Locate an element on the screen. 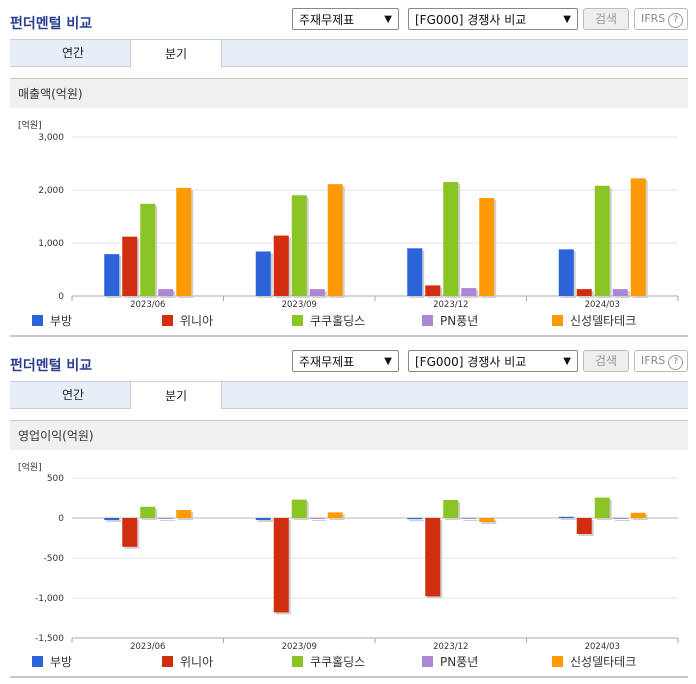  question-icon: ? is located at coordinates (676, 20).